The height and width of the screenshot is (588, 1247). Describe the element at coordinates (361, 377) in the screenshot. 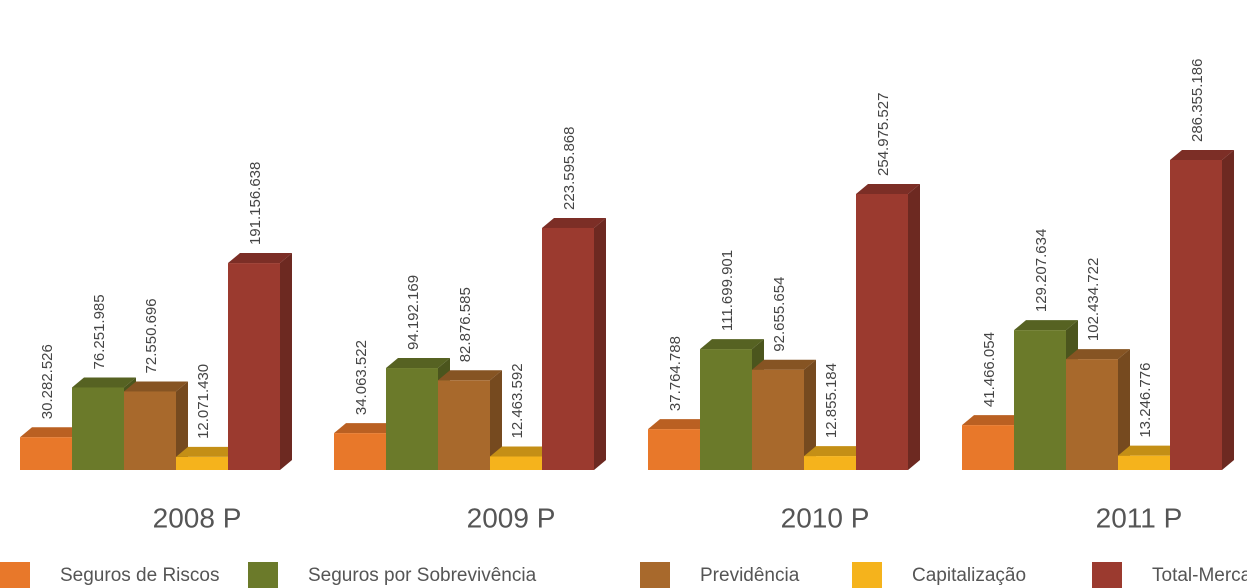

I see `value-label: 34.063.522` at that location.